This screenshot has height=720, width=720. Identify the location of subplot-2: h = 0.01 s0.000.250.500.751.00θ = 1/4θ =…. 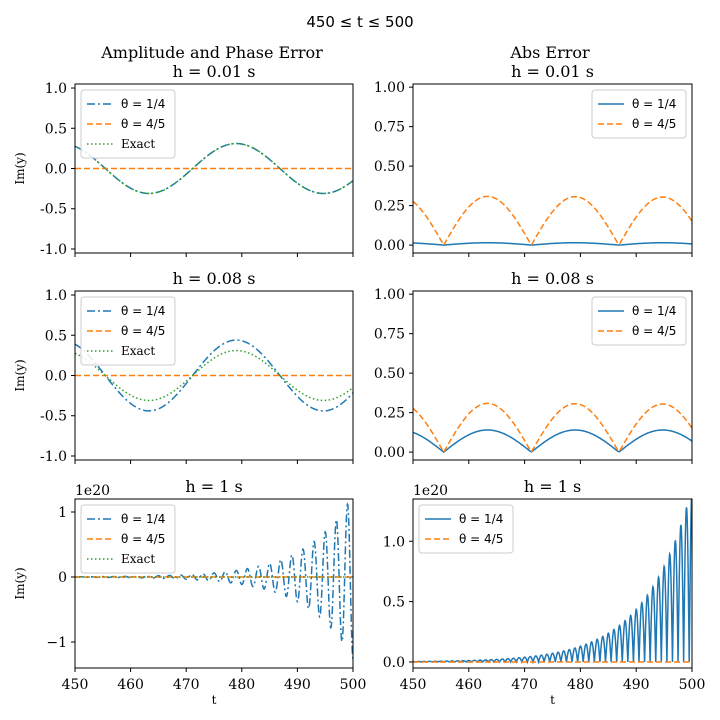
(533, 159).